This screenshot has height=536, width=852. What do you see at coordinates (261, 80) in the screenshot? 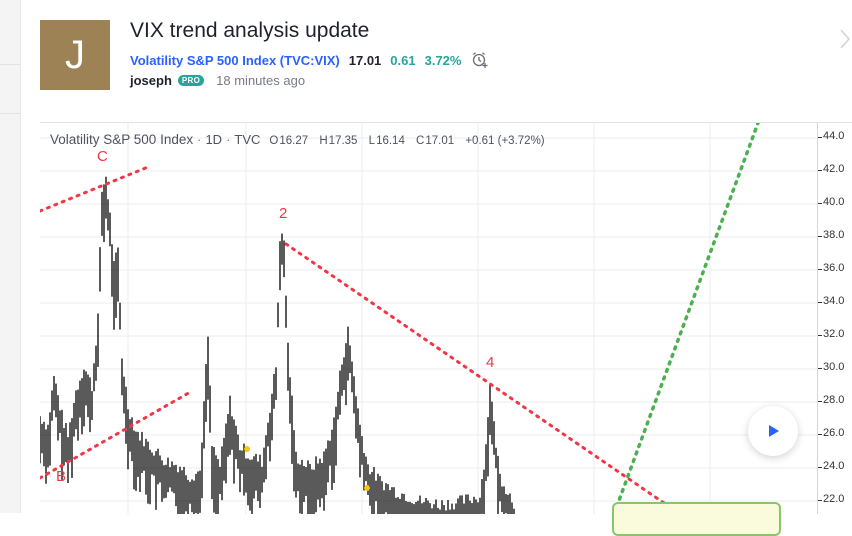
I see `published-time: 18 minutes ago` at bounding box center [261, 80].